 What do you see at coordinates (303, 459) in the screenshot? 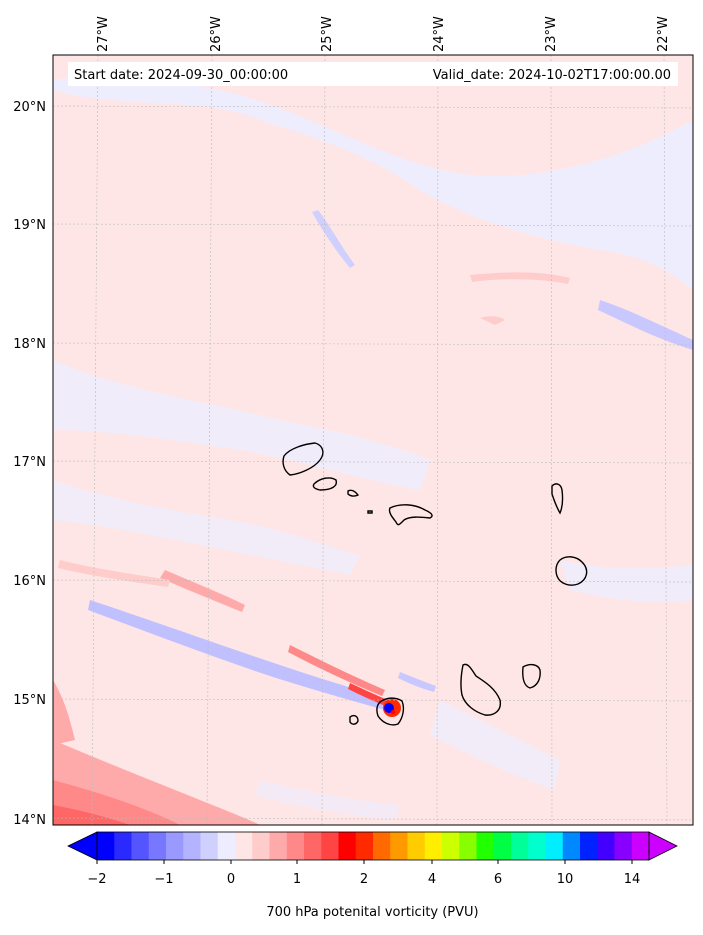
I see `island-santo-antao` at bounding box center [303, 459].